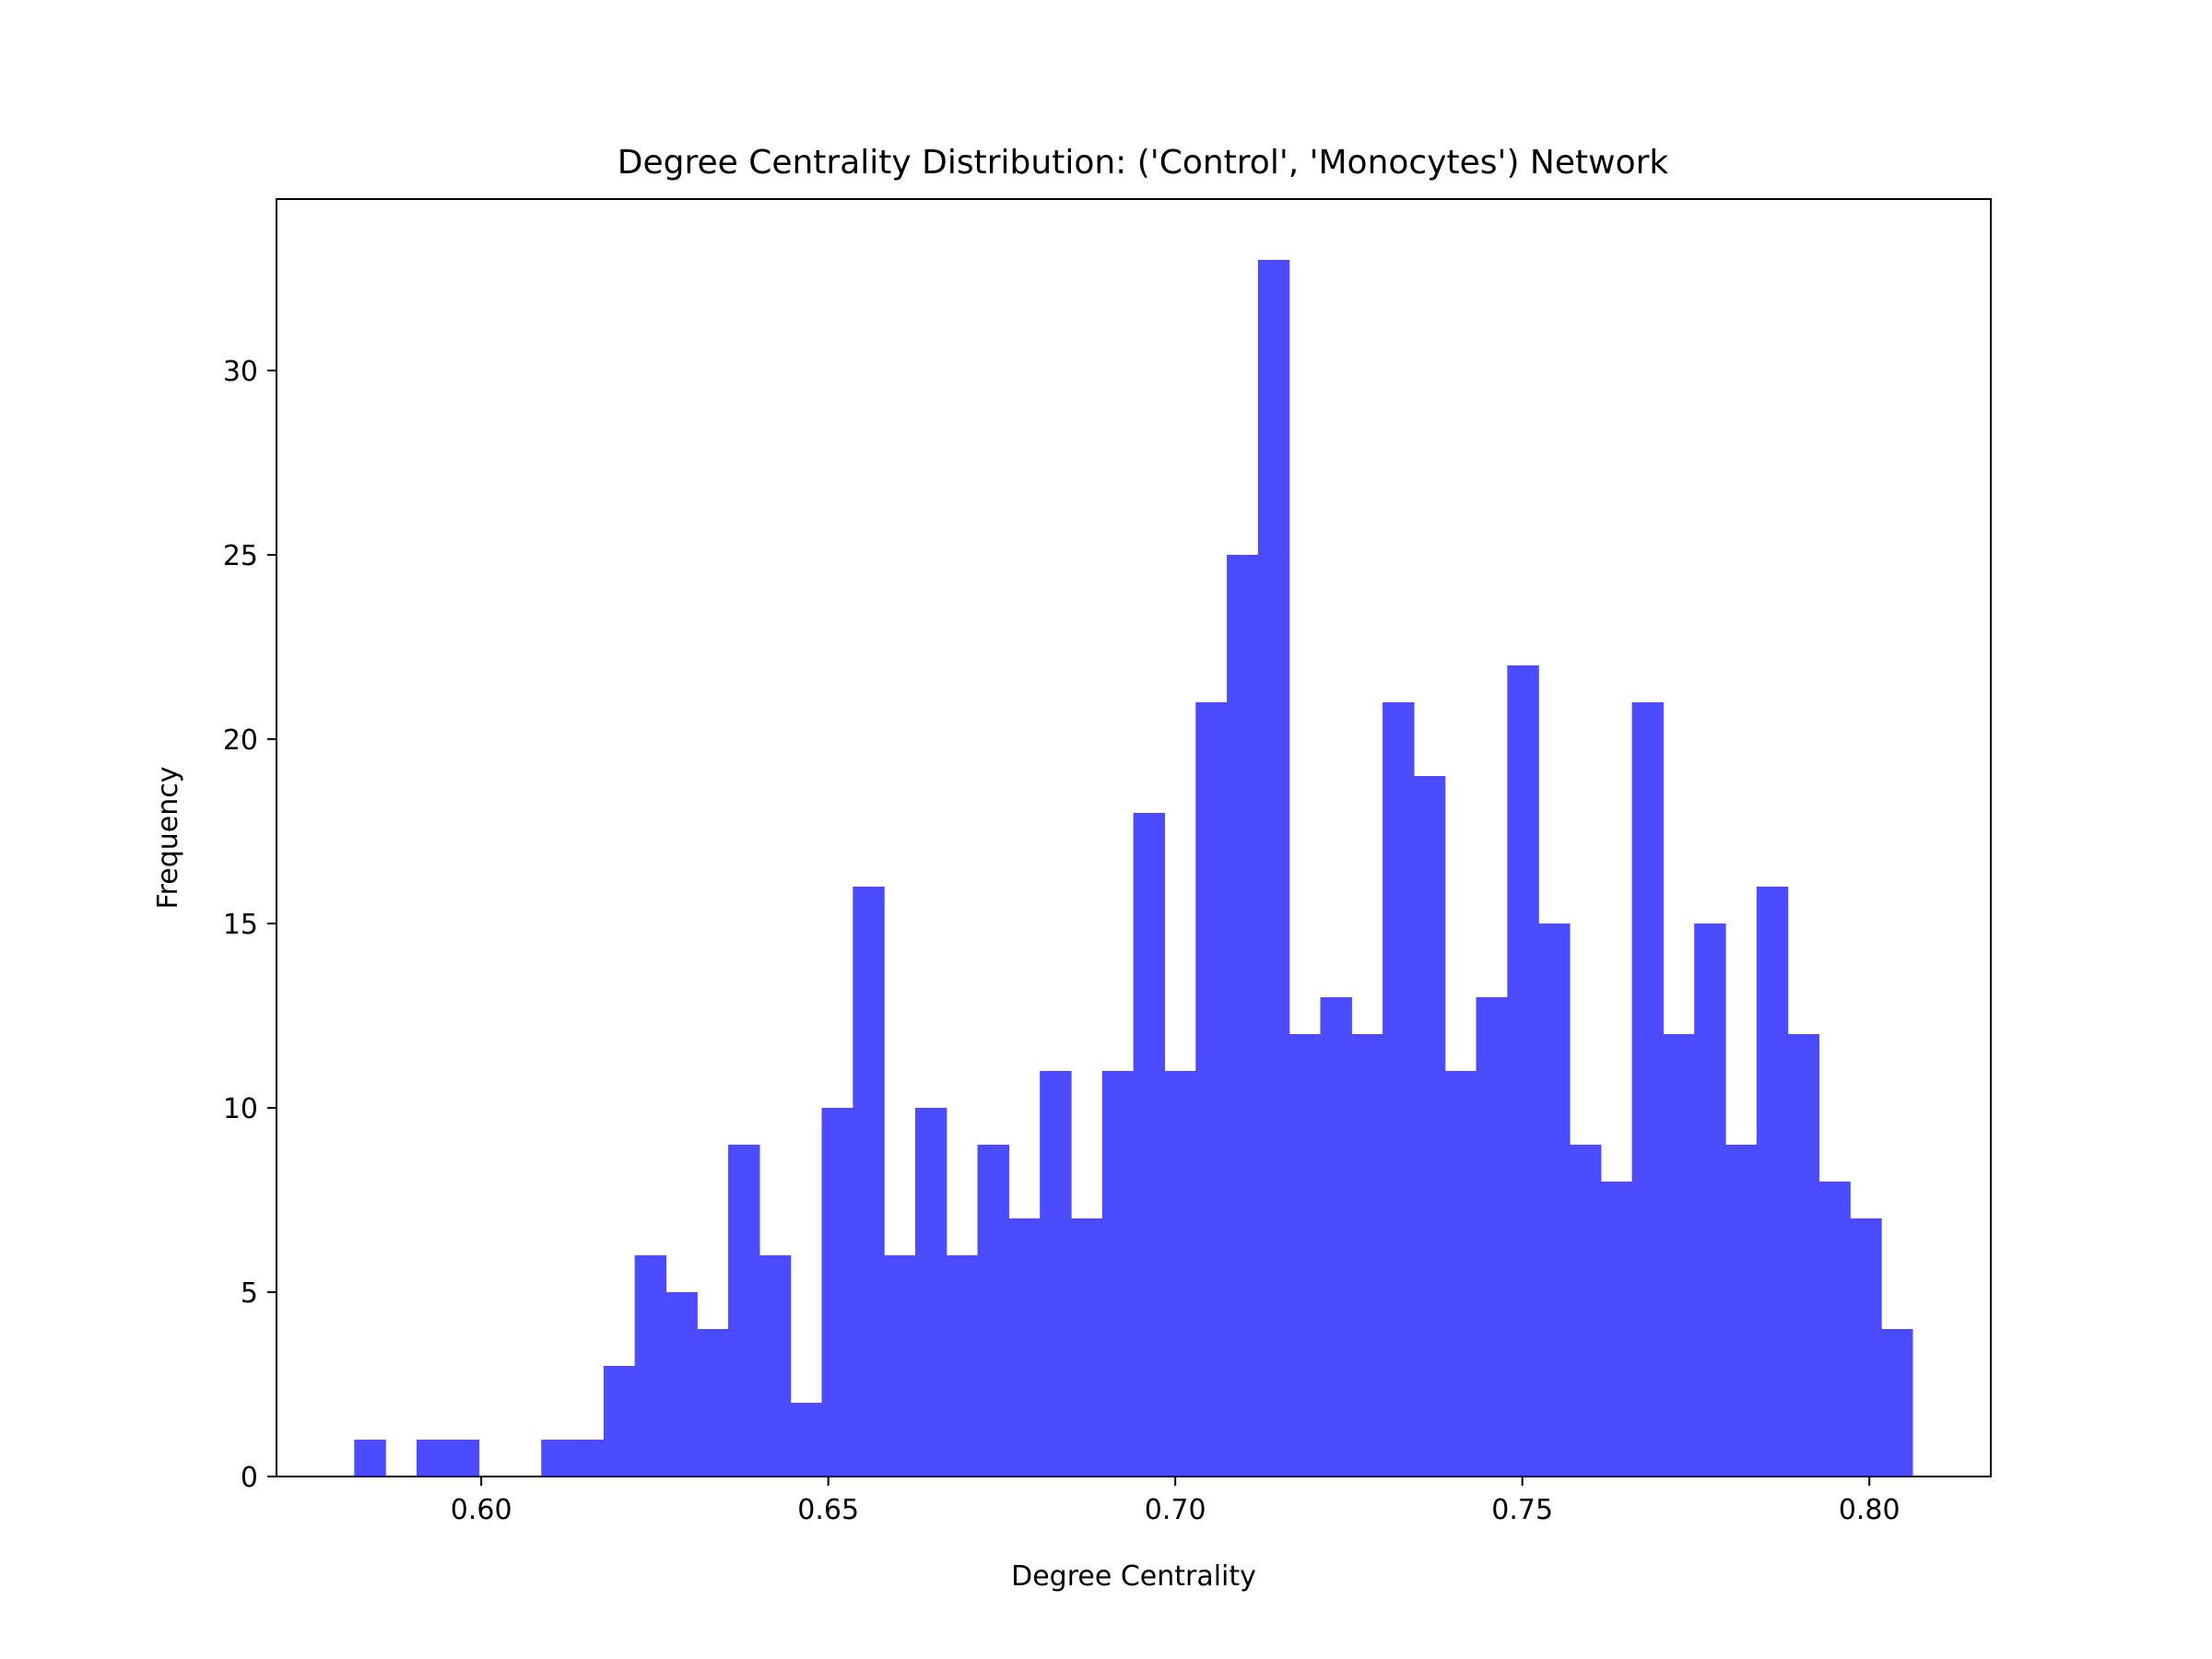 Image resolution: width=2212 pixels, height=1659 pixels. Describe the element at coordinates (240, 925) in the screenshot. I see `y-tick-label: 15` at that location.